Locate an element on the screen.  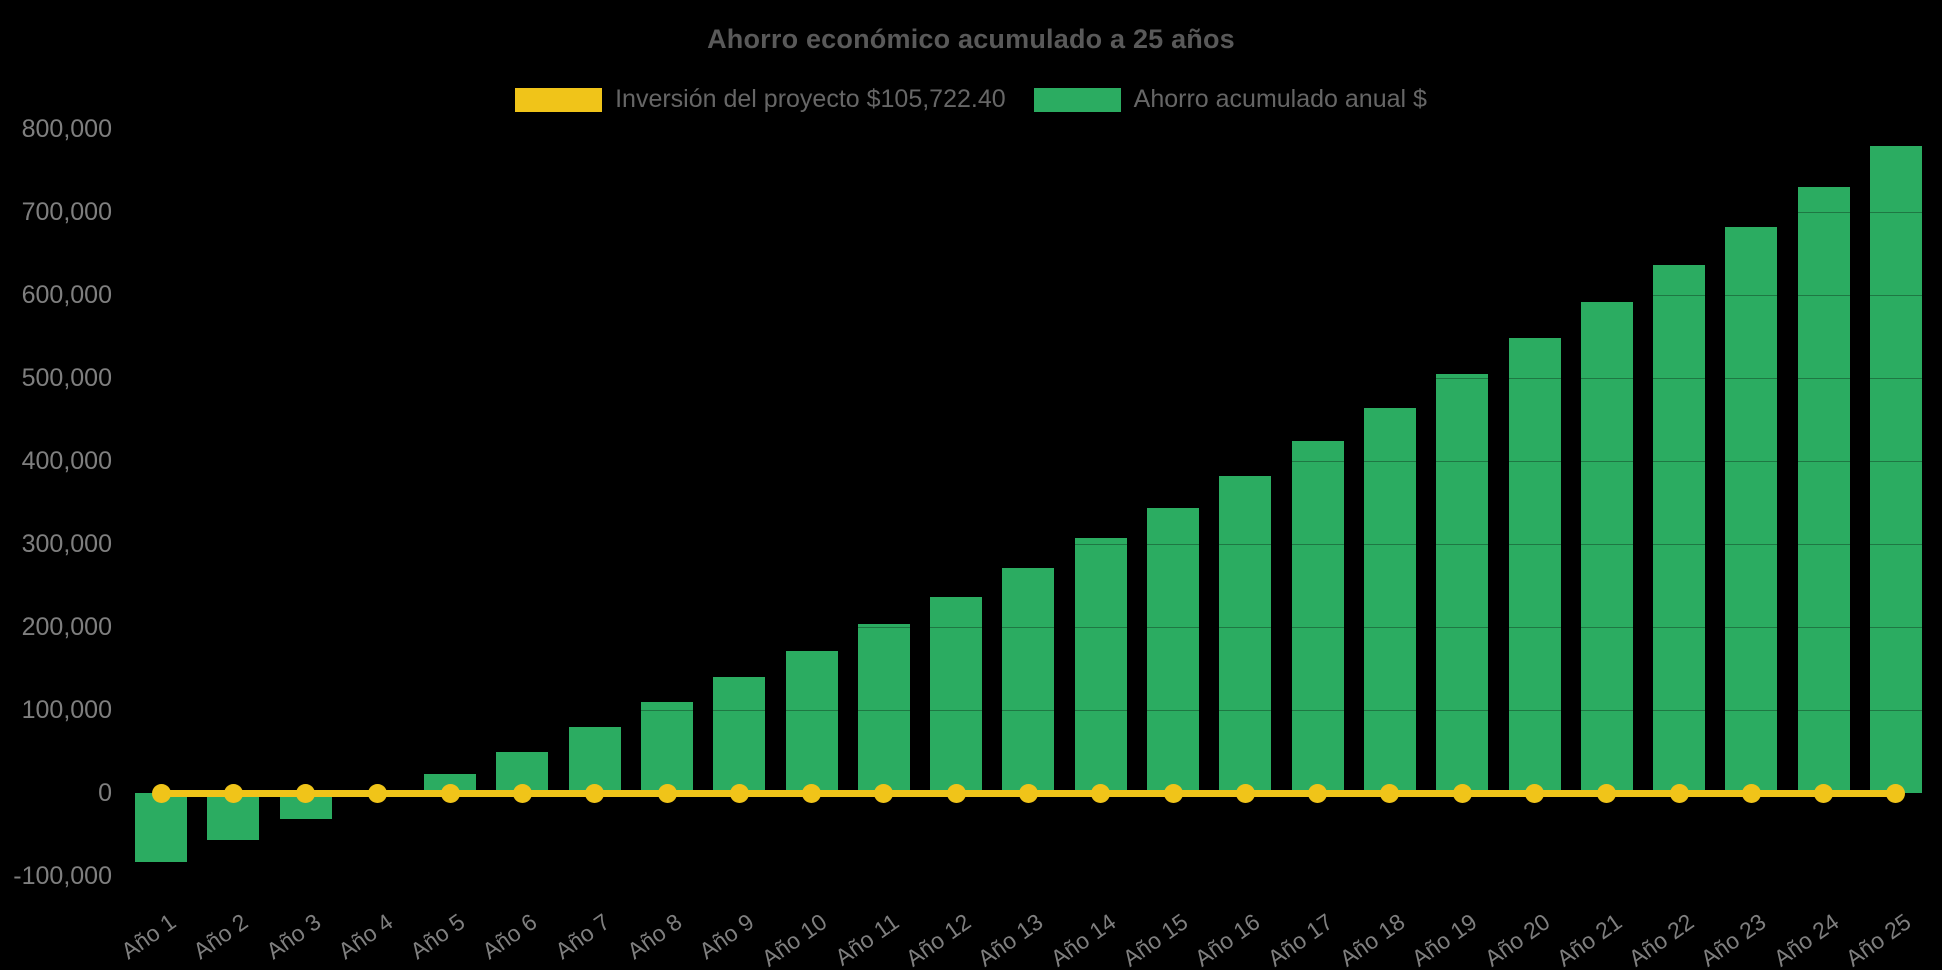
bar-año-24 is located at coordinates (1823, 490).